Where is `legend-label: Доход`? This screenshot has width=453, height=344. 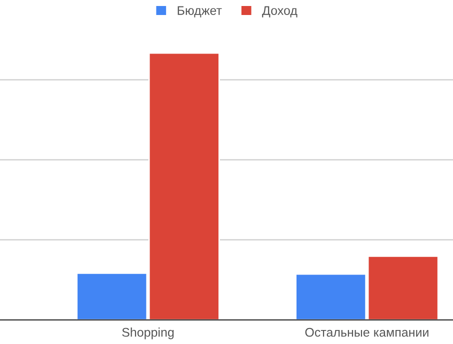 legend-label: Доход is located at coordinates (280, 12).